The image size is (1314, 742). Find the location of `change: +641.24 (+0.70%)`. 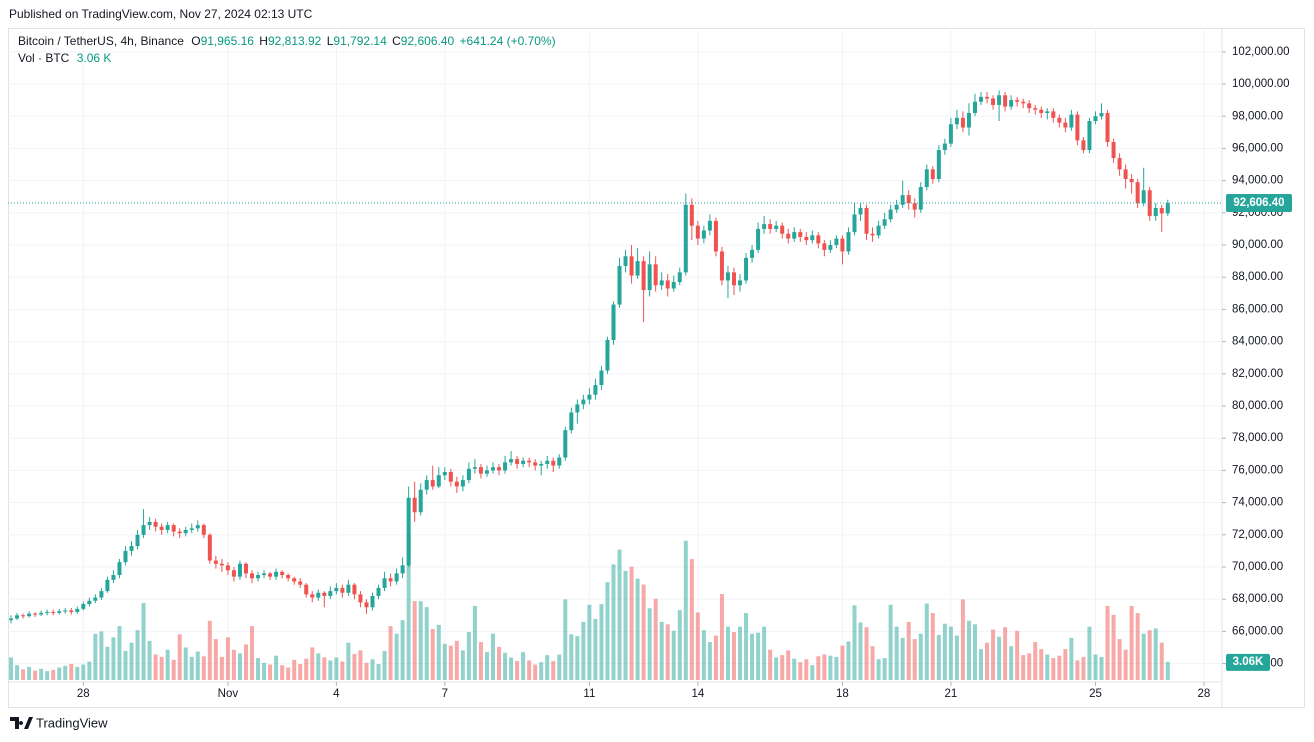

change: +641.24 (+0.70%) is located at coordinates (508, 41).